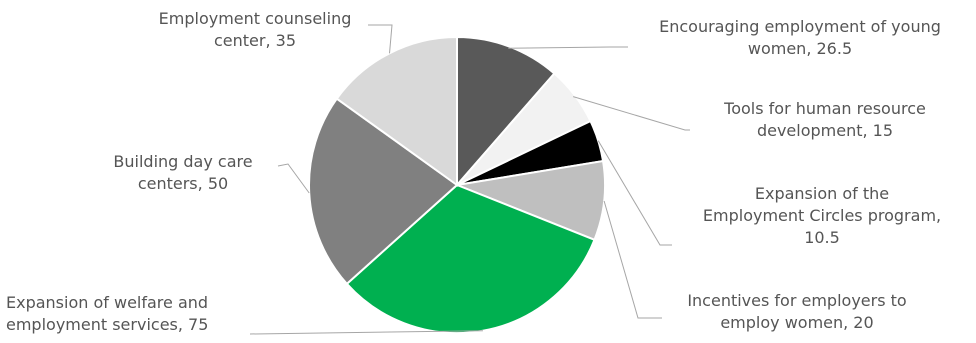 The height and width of the screenshot is (343, 976). I want to click on pie-slice-encouraging, so click(506, 111).